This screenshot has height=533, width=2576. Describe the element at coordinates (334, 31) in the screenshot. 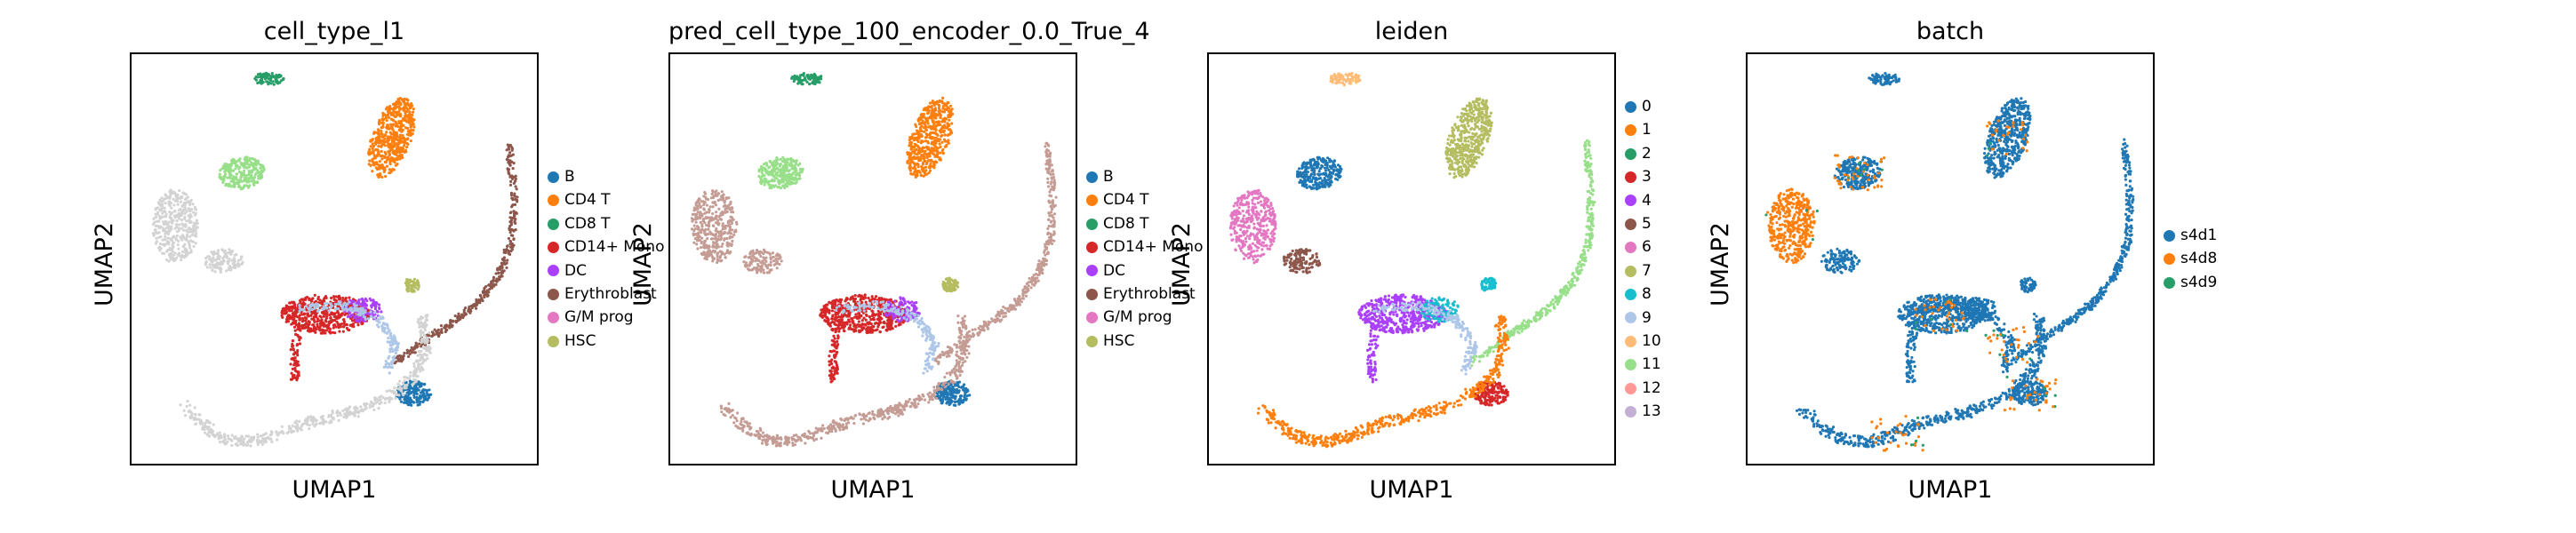

I see `panel-title: cell_type_l1` at that location.